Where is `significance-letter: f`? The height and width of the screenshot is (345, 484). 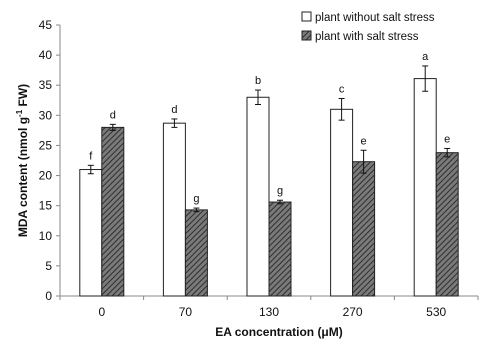 significance-letter: f is located at coordinates (91, 156).